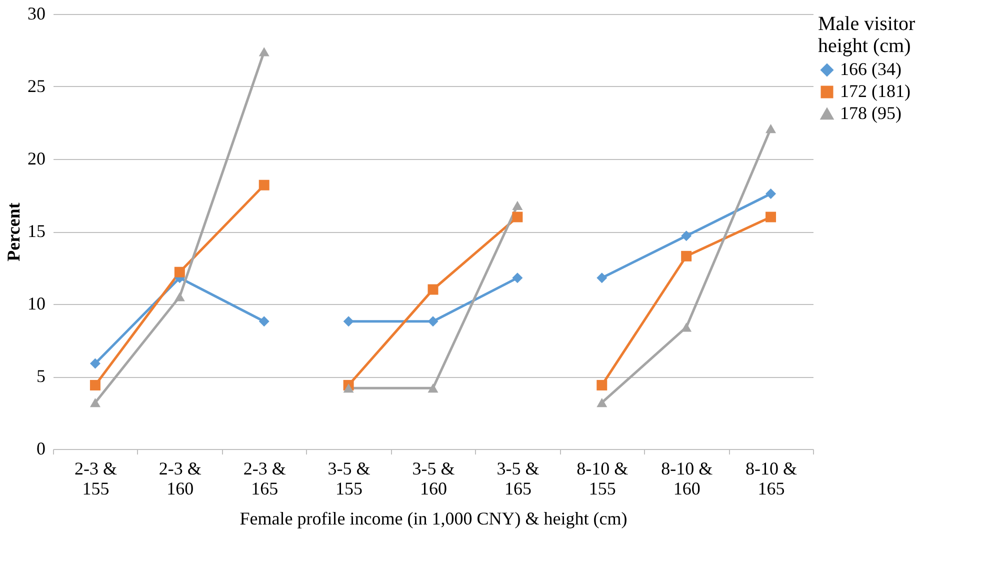 The image size is (1000, 575). Describe the element at coordinates (37, 14) in the screenshot. I see `y-tick-label: 30` at that location.